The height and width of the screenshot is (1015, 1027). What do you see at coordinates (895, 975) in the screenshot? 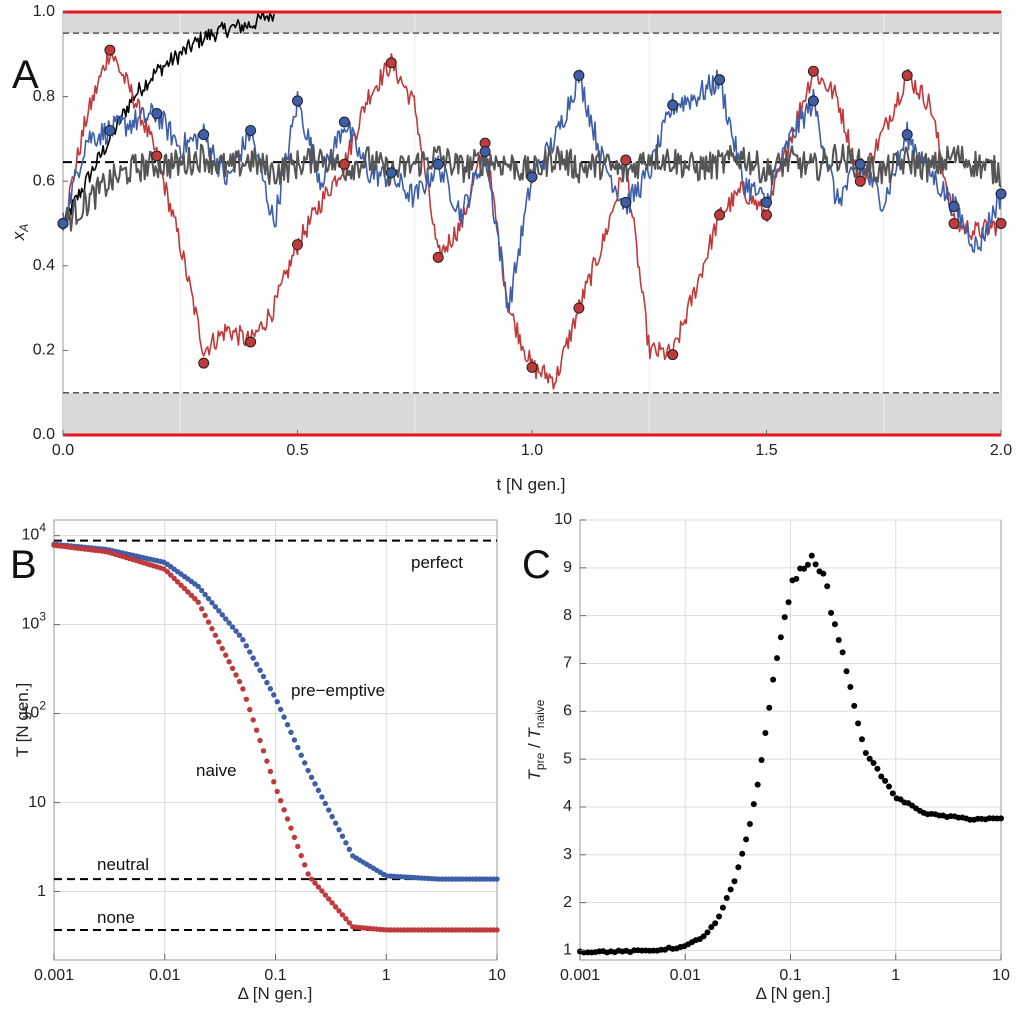
I see `x-tick-label: 1` at bounding box center [895, 975].